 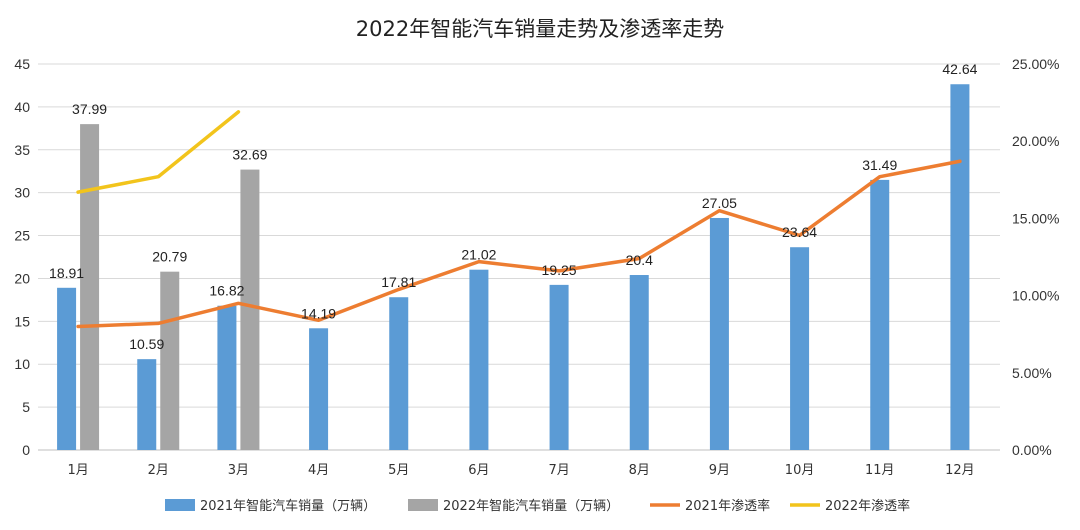 What do you see at coordinates (66, 273) in the screenshot?
I see `data-label: 18.91` at bounding box center [66, 273].